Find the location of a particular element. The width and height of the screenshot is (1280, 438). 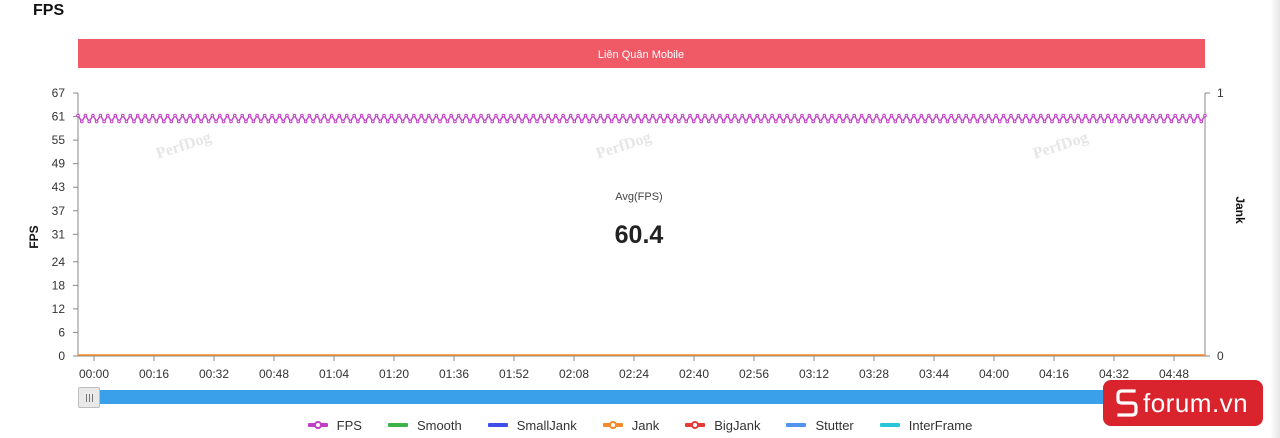

legend-item-smooth: Smooth is located at coordinates (424, 425).